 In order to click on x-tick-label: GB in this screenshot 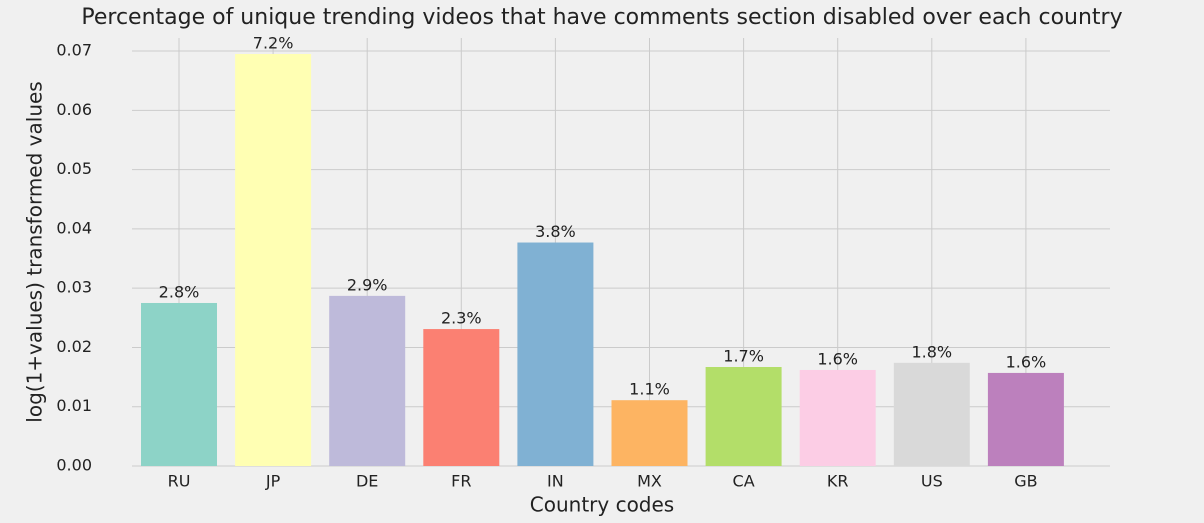, I will do `click(1025, 481)`.